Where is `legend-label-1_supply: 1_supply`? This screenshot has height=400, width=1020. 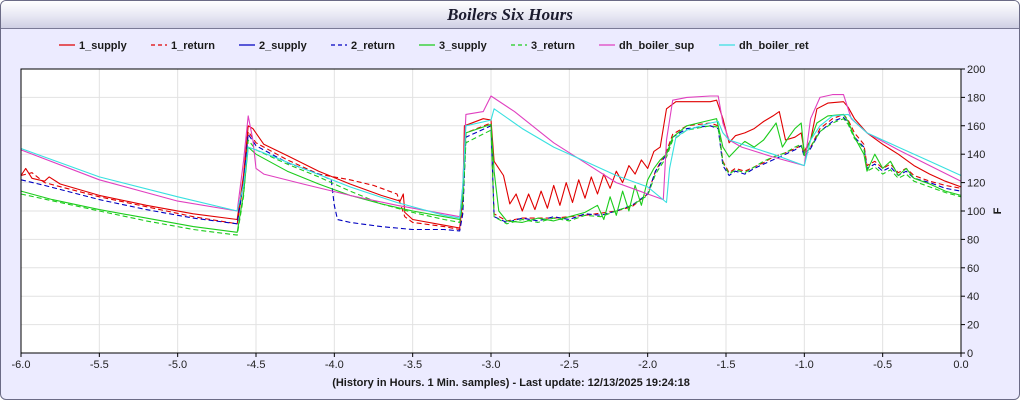 legend-label-1_supply: 1_supply is located at coordinates (103, 46).